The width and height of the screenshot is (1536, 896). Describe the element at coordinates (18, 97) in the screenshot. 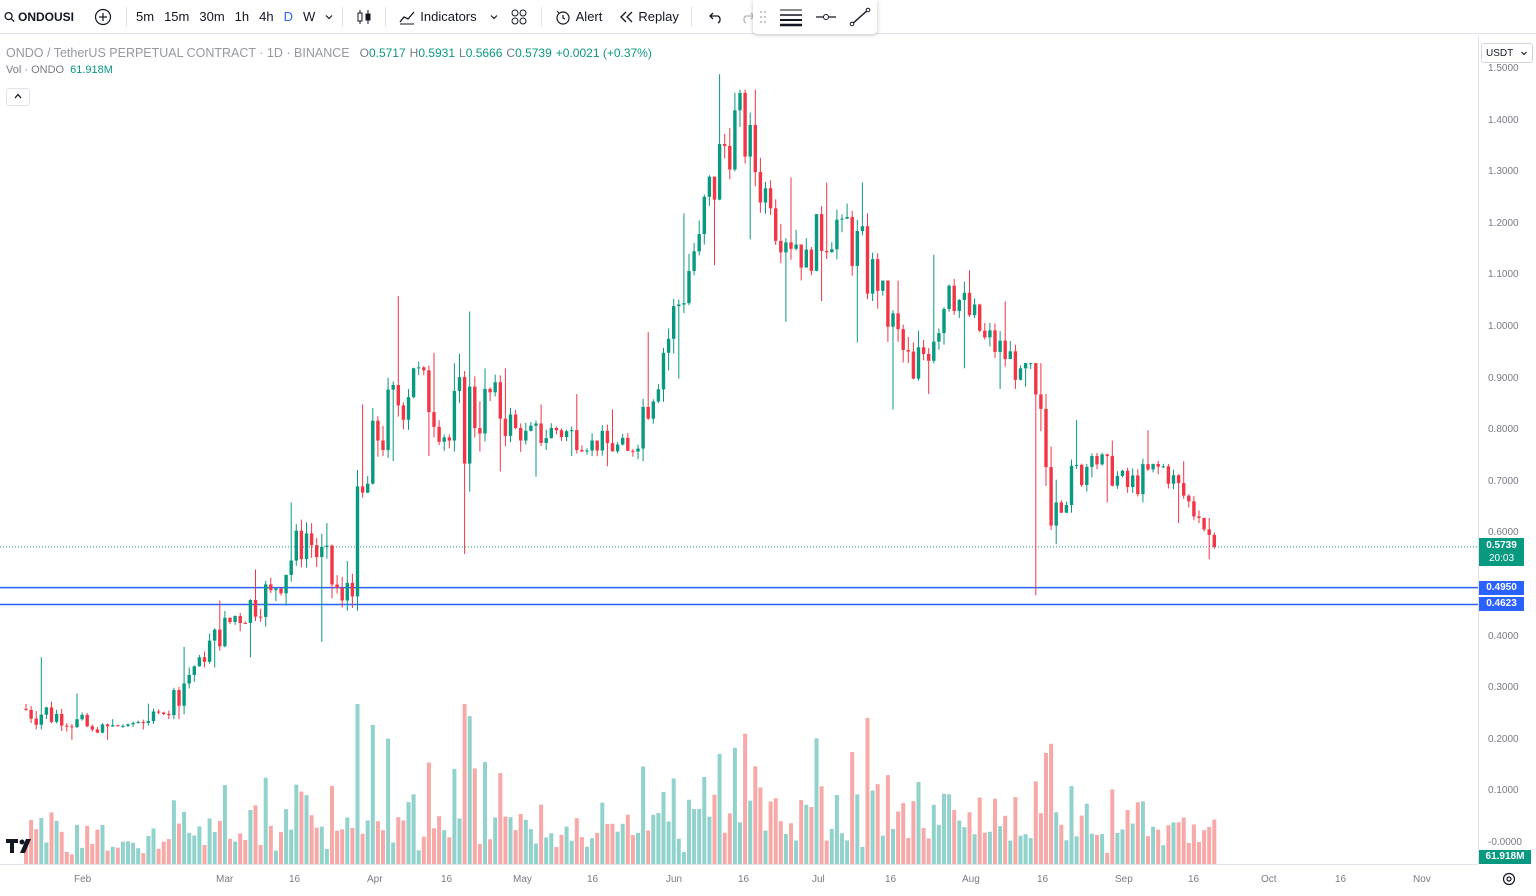

I see `collapse-legend-button` at that location.